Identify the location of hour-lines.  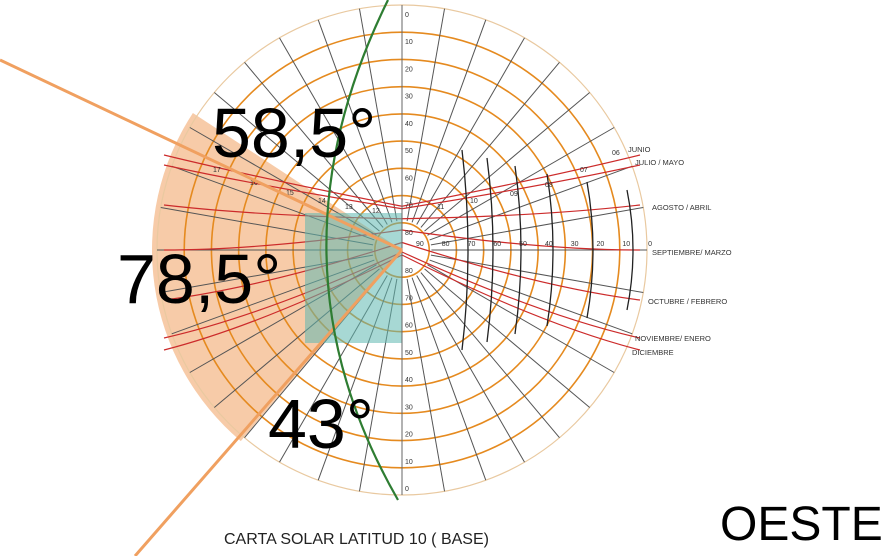
(547, 250).